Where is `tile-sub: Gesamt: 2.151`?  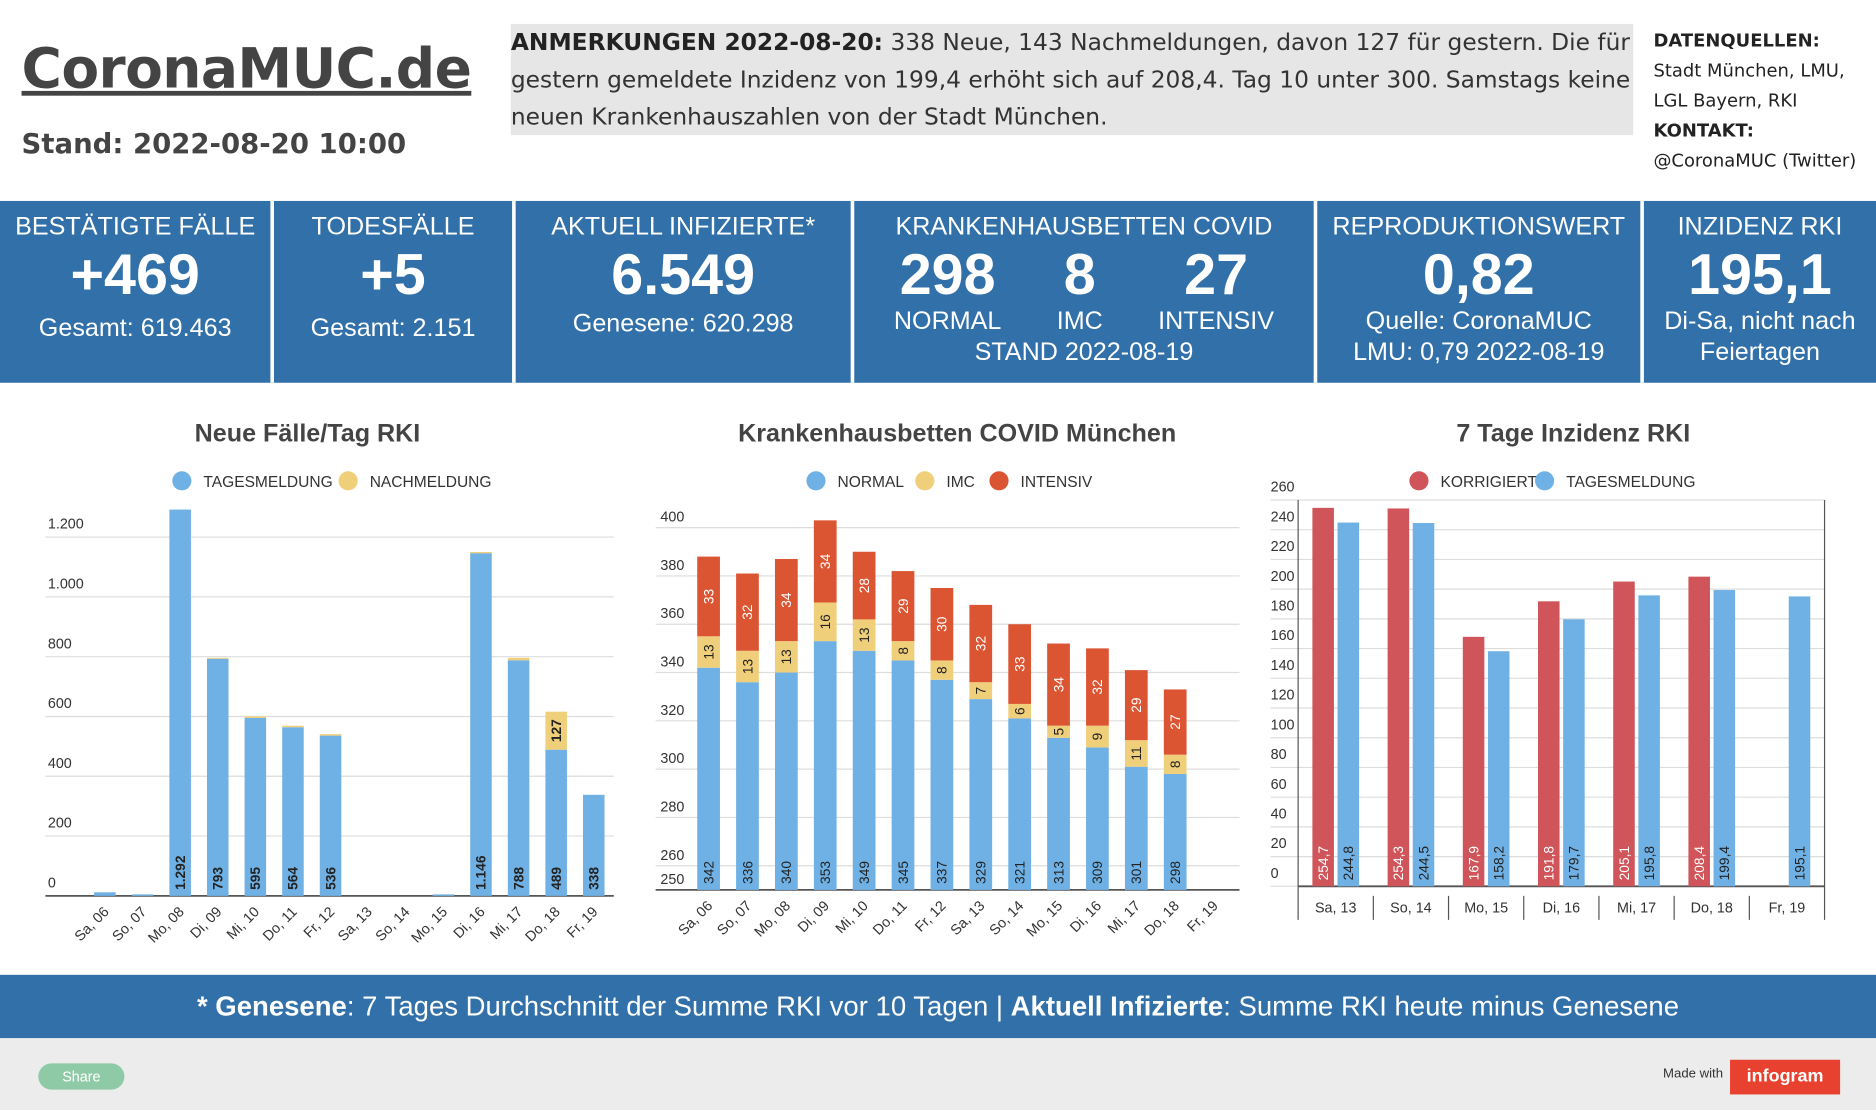 tile-sub: Gesamt: 2.151 is located at coordinates (393, 328).